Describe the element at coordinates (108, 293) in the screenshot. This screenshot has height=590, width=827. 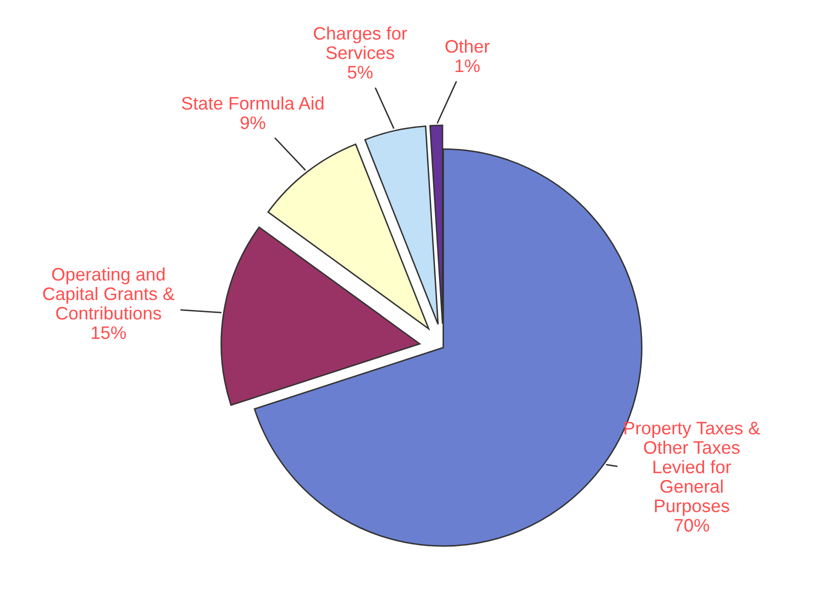
I see `slice-label: Operating and Capital Grants & Contributions` at that location.